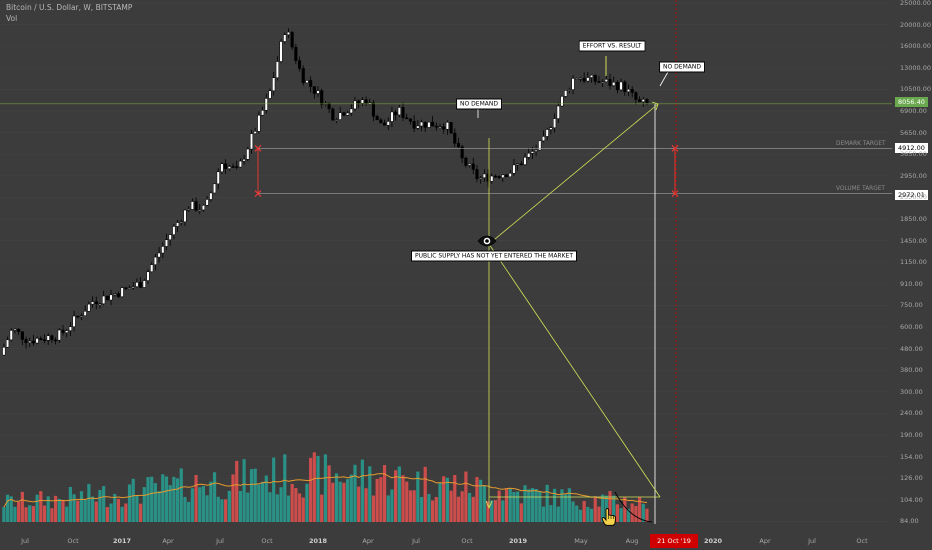 The image size is (932, 550). Describe the element at coordinates (25, 541) in the screenshot. I see `x-tick-label: Jul` at that location.